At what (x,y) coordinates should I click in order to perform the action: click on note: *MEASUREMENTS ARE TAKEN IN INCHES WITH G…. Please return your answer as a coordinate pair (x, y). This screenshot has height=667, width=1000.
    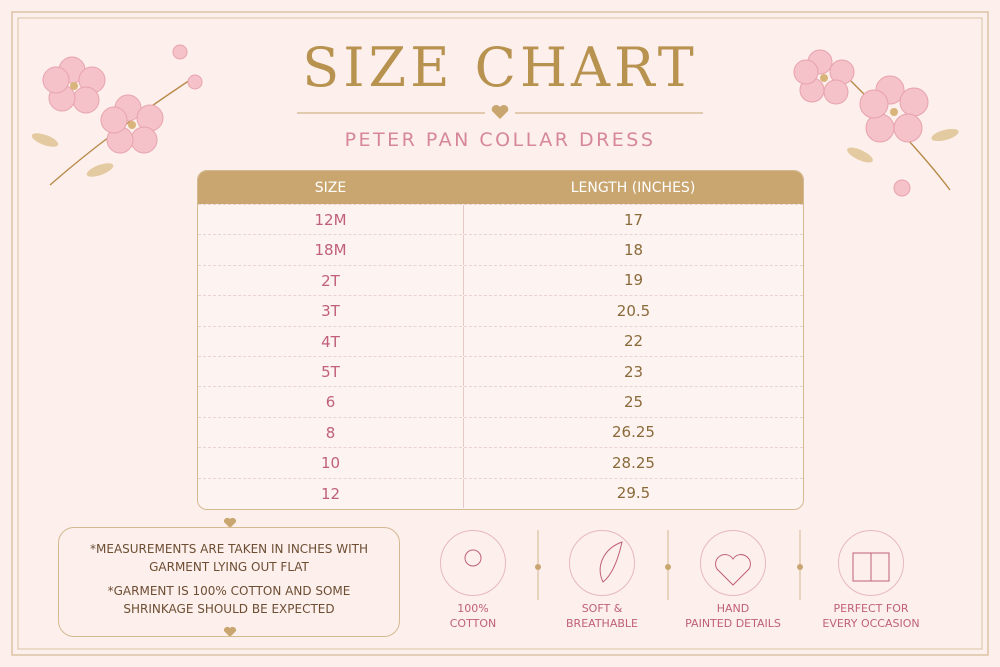
    Looking at the image, I should click on (229, 558).